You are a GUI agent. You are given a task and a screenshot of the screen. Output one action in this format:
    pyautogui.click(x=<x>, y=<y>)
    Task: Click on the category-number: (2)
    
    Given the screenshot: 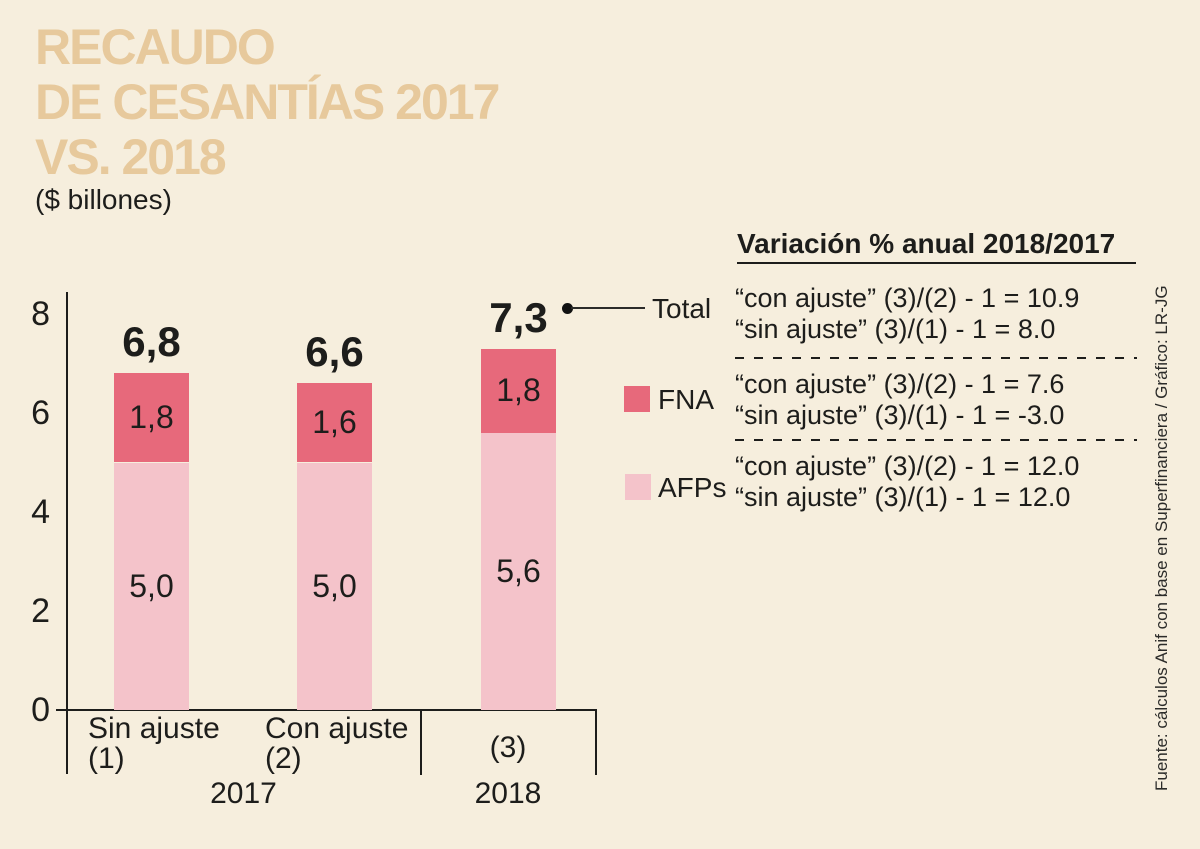 What is the action you would take?
    pyautogui.click(x=283, y=758)
    